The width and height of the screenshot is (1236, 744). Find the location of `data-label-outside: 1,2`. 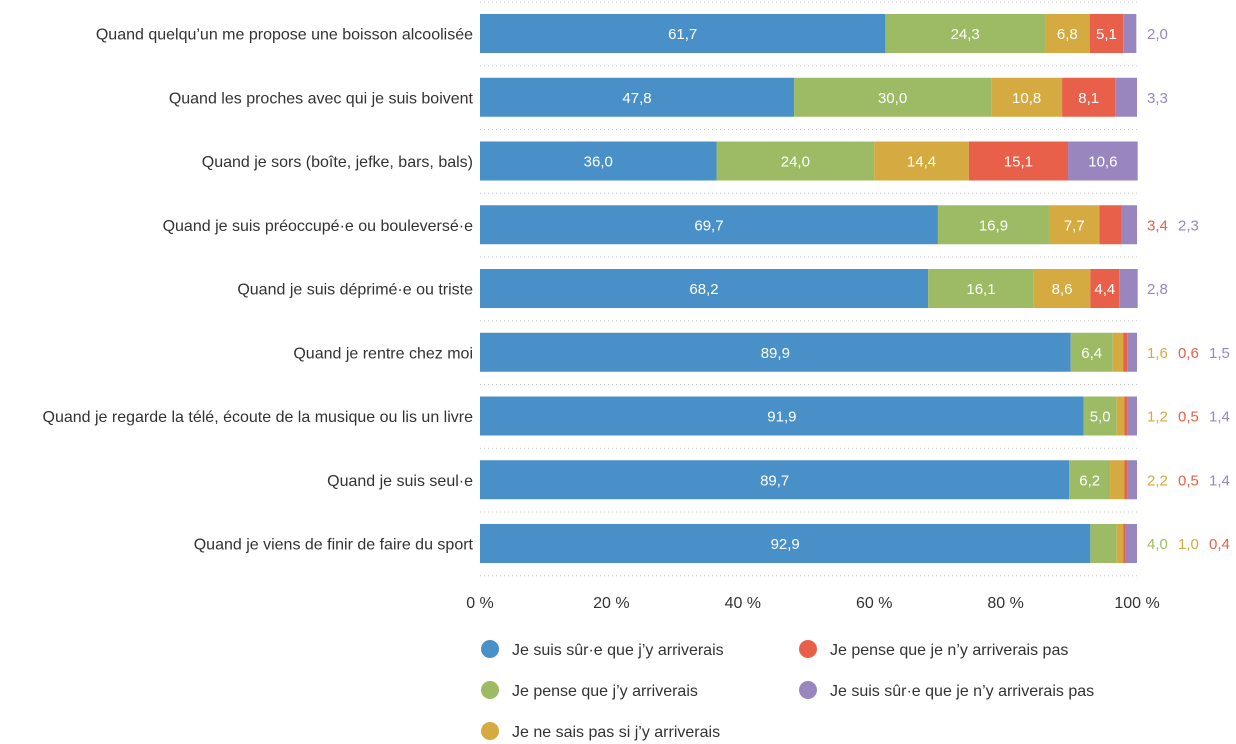

data-label-outside: 1,2 is located at coordinates (1157, 417).